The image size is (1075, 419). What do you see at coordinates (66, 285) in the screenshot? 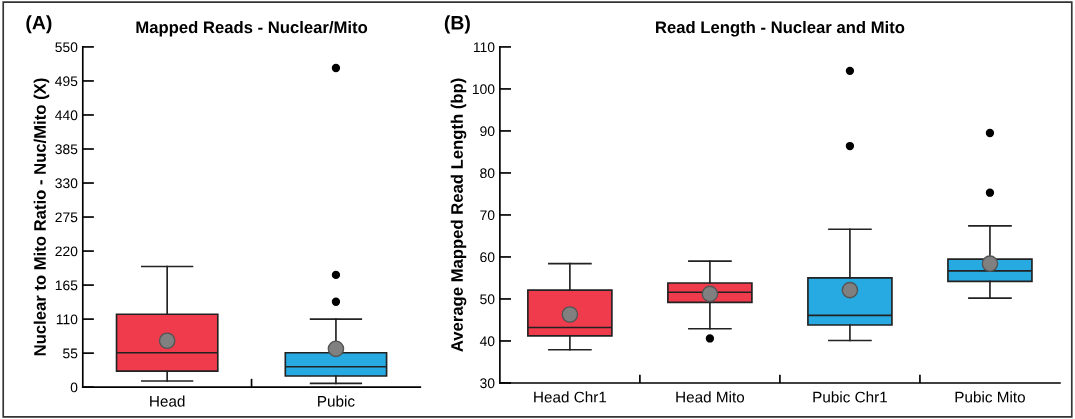
I see `y-tick-label: 165` at bounding box center [66, 285].